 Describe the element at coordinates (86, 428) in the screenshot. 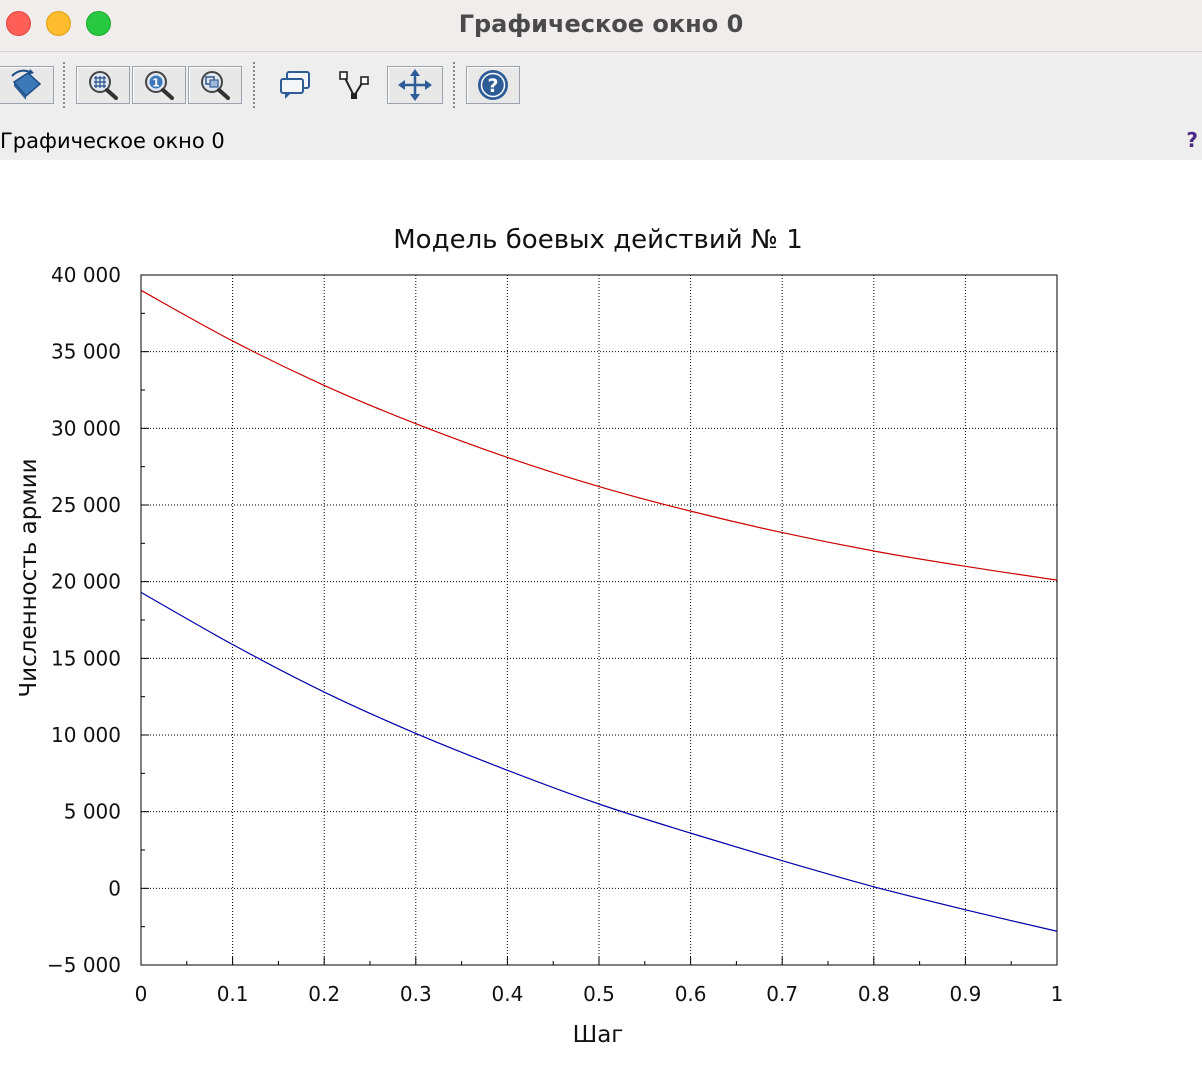

I see `y-tick-label: 30 000` at that location.